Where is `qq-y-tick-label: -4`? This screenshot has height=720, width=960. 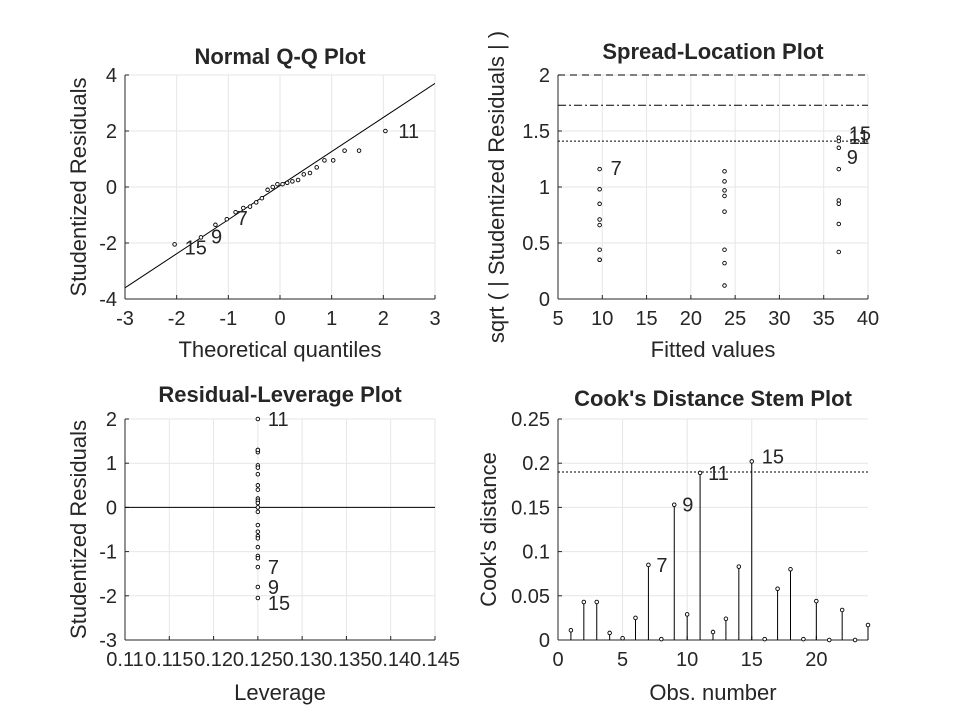
qq-y-tick-label: -4 is located at coordinates (108, 300).